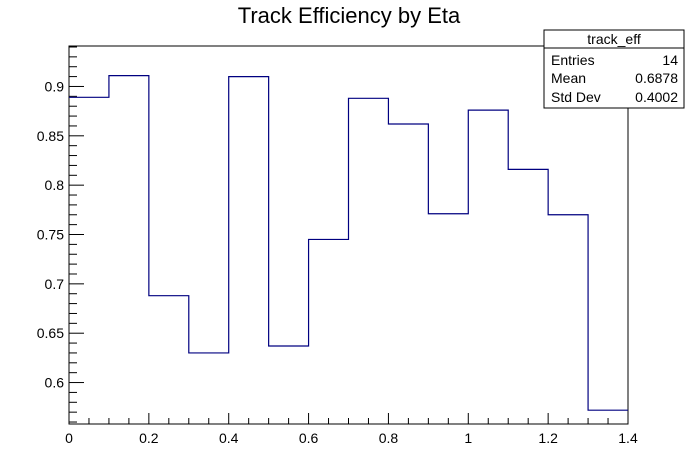 The height and width of the screenshot is (475, 698). Describe the element at coordinates (576, 97) in the screenshot. I see `stats-stddev-label: Std Dev` at that location.